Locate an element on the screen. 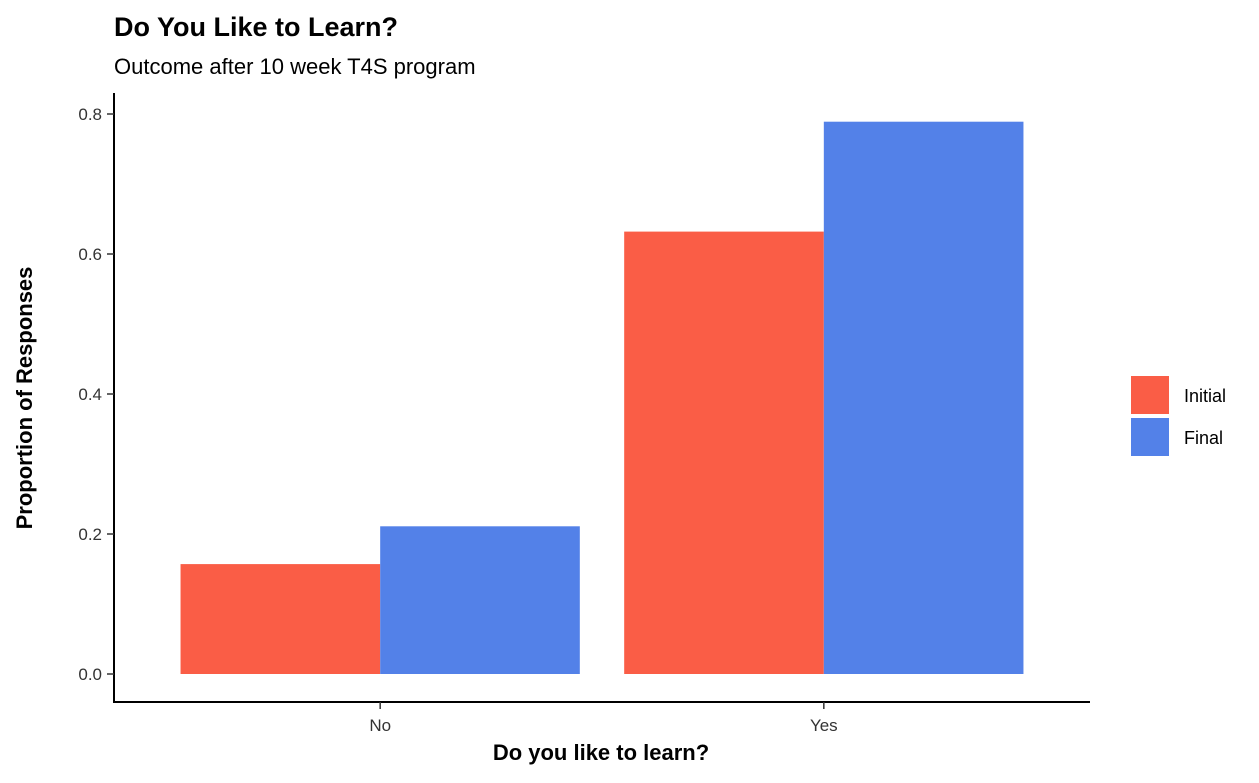  chart-title: Do You Like to Learn? is located at coordinates (256, 27).